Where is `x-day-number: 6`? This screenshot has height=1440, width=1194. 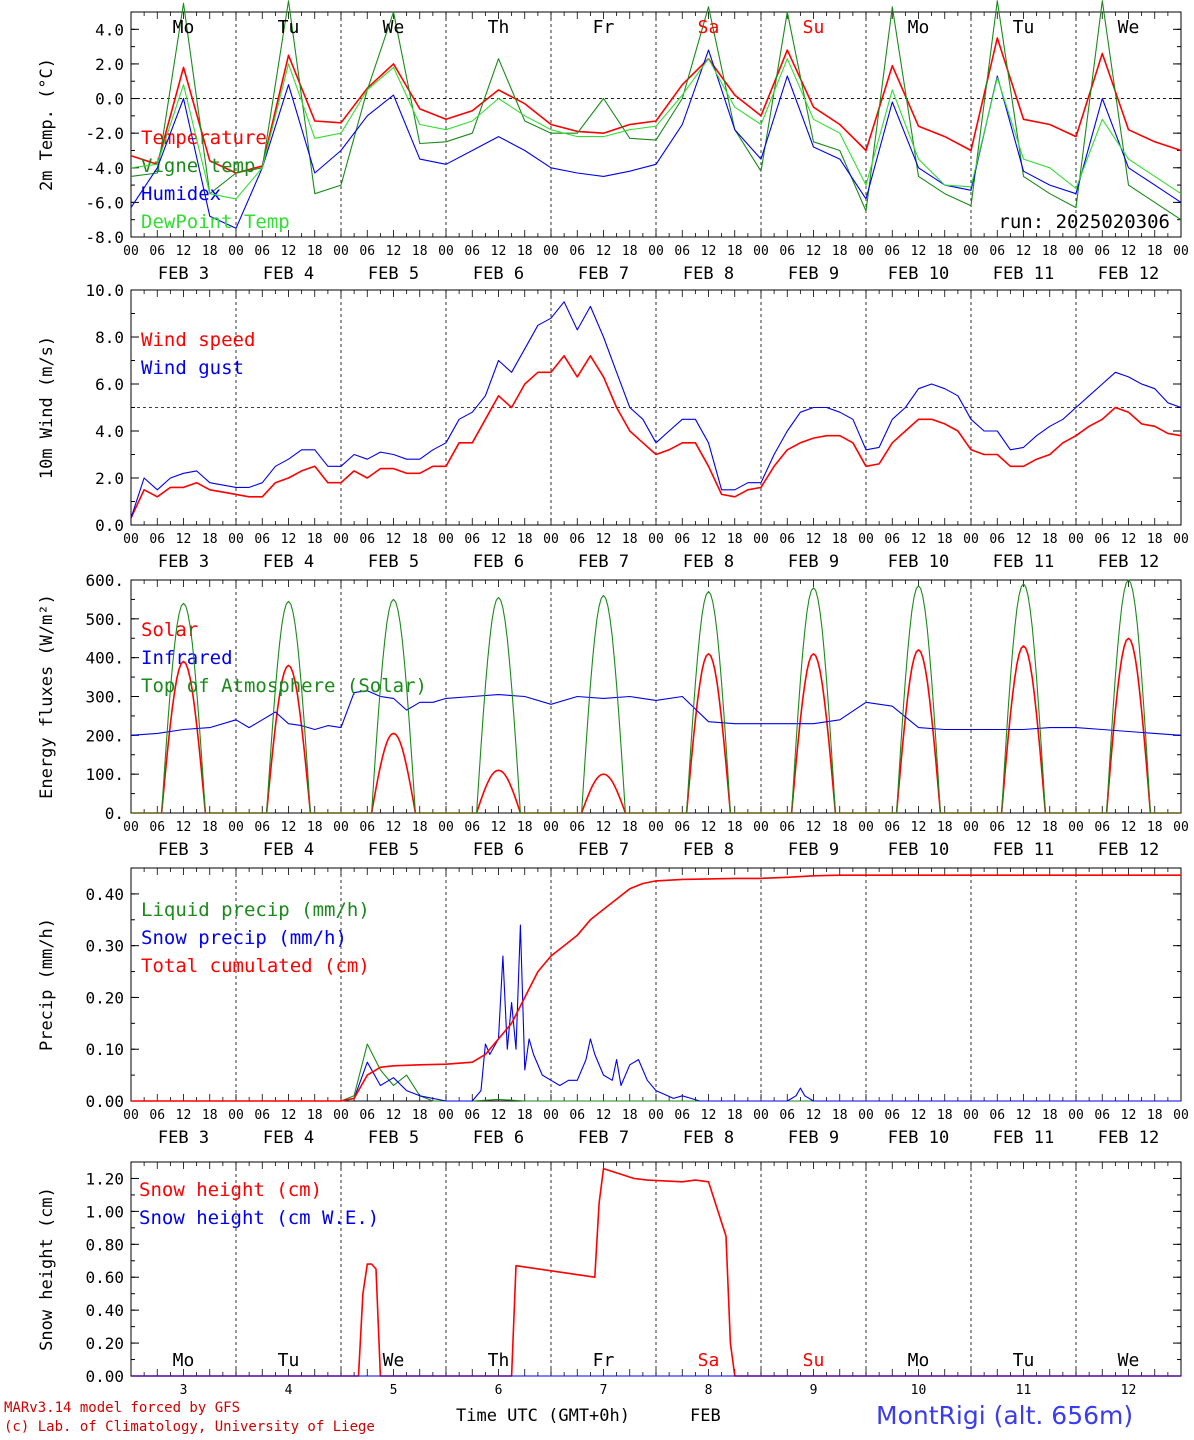
x-day-number: 6 is located at coordinates (499, 1390).